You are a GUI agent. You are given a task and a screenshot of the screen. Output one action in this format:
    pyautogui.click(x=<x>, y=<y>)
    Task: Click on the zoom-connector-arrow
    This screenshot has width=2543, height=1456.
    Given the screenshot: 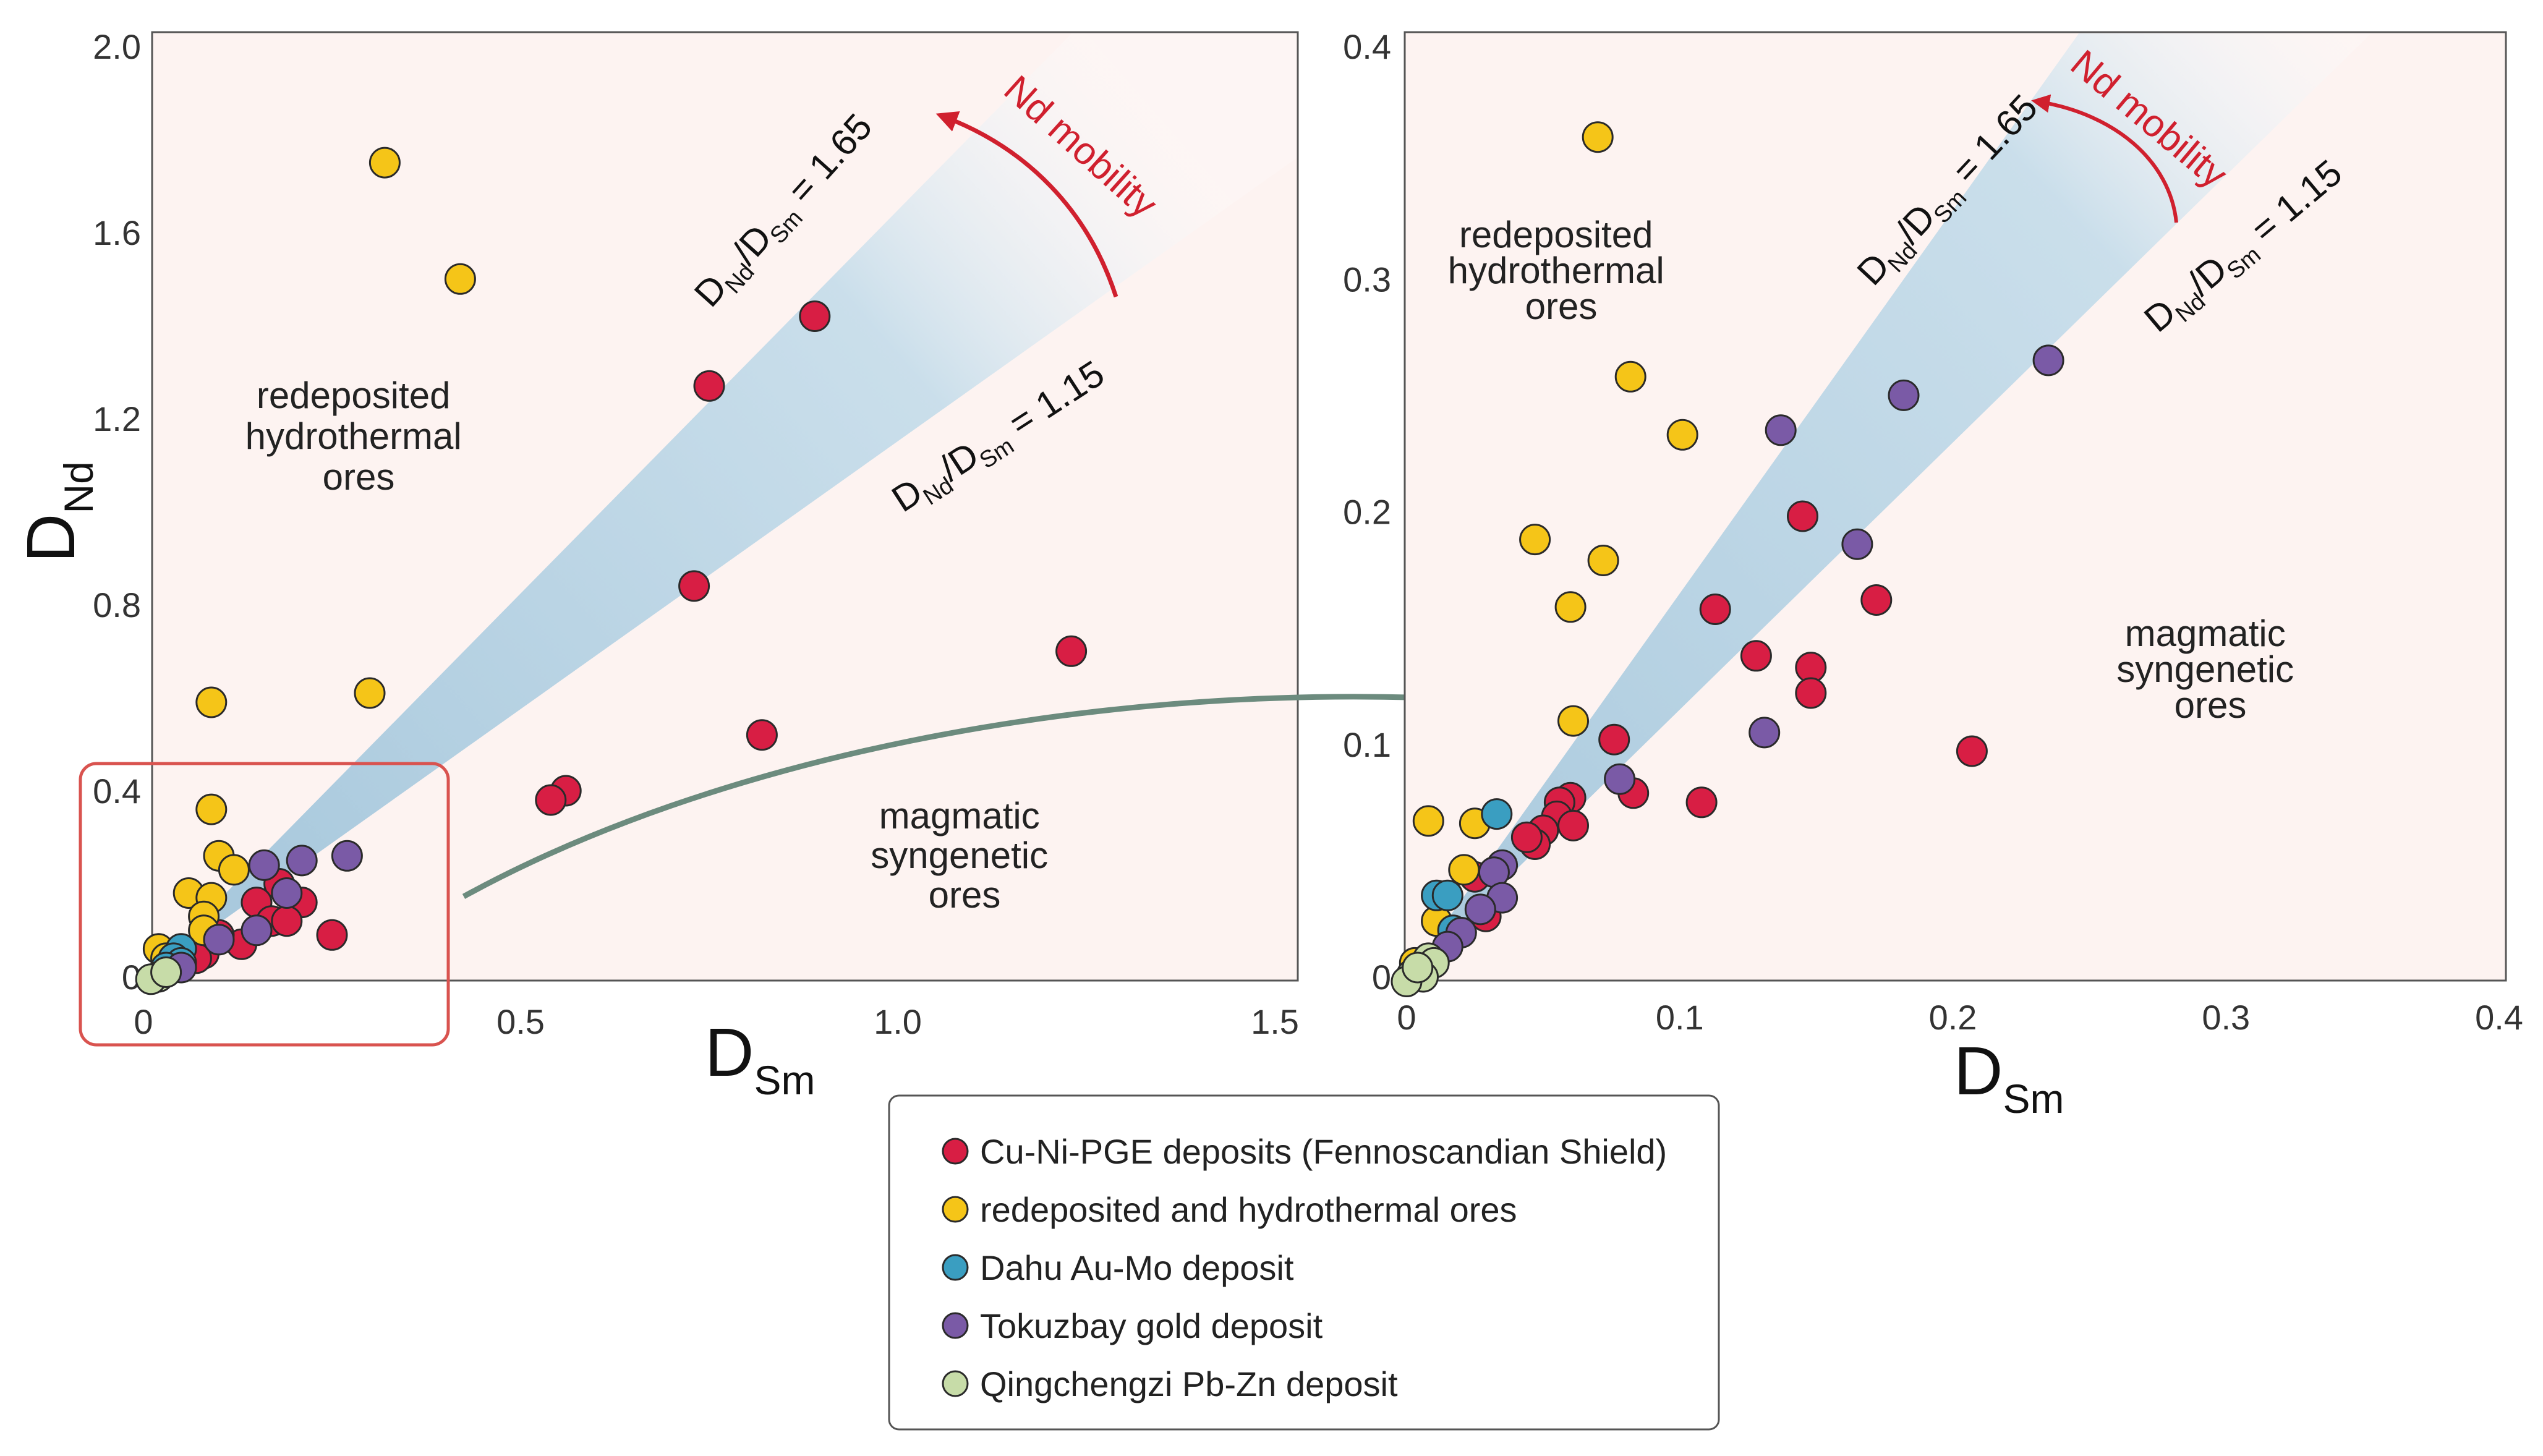 What is the action you would take?
    pyautogui.click(x=960, y=793)
    